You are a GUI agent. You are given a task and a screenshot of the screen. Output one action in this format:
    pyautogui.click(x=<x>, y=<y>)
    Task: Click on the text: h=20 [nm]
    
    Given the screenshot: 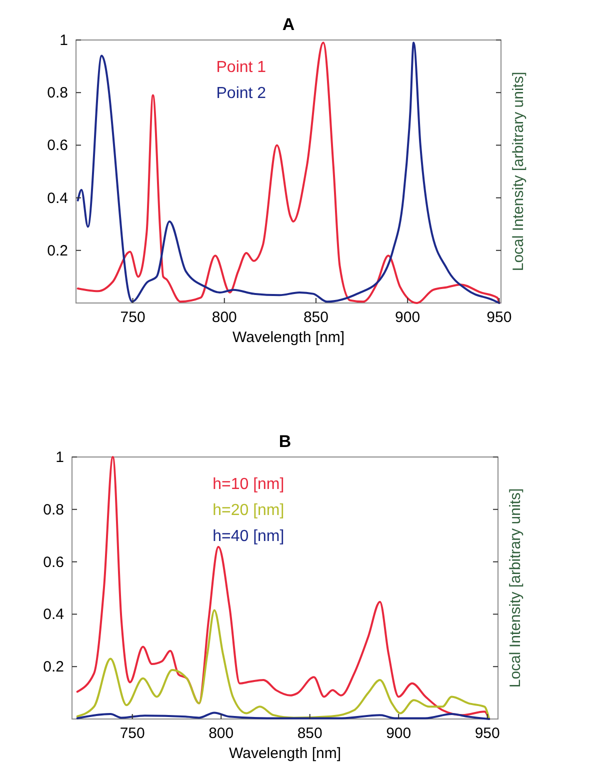 What is the action you would take?
    pyautogui.click(x=248, y=510)
    